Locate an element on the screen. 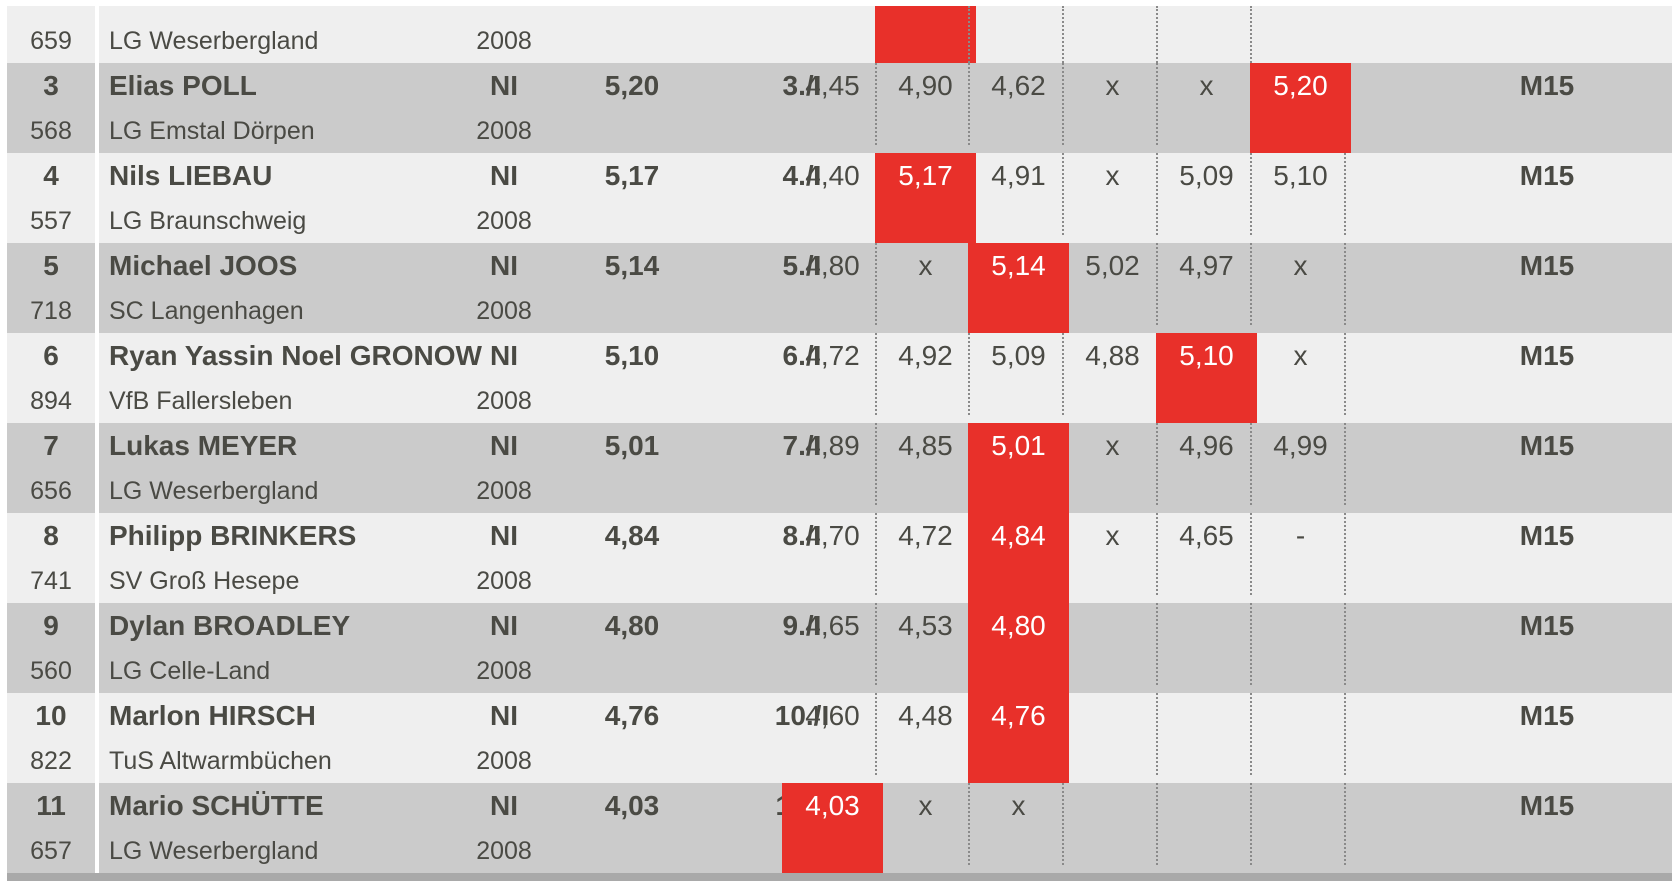  attempt-cell-1: 4,65 is located at coordinates (832, 648).